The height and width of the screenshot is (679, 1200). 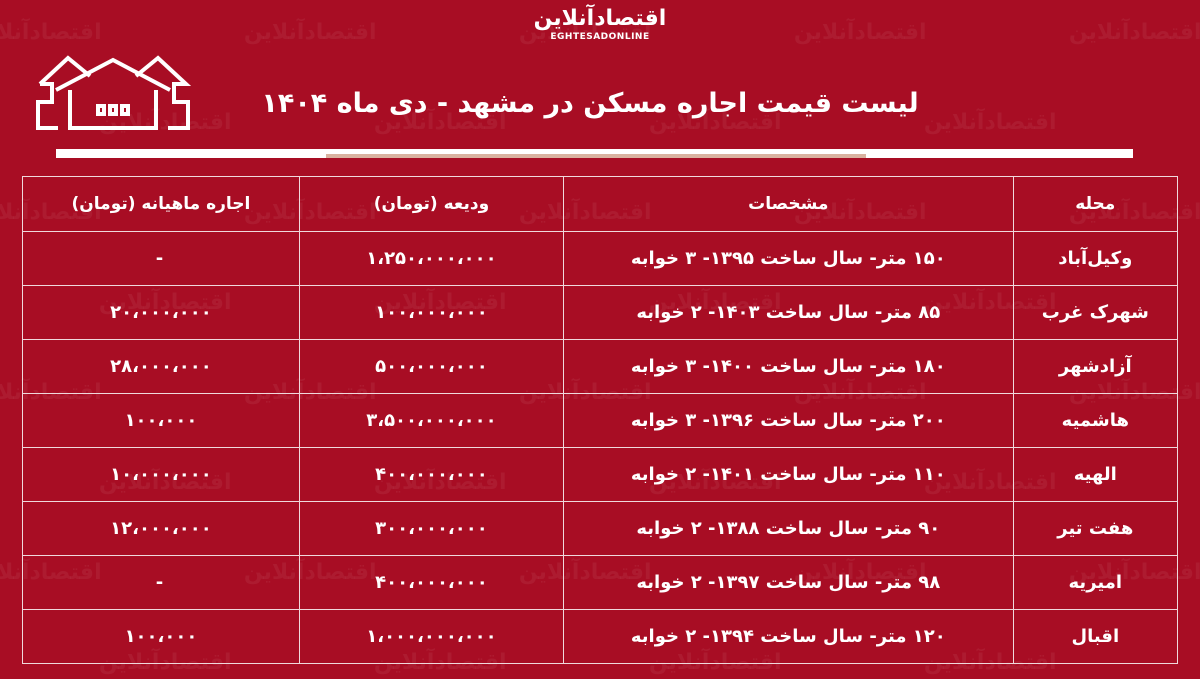 What do you see at coordinates (1095, 528) in the screenshot?
I see `cell-area: هفت تیر` at bounding box center [1095, 528].